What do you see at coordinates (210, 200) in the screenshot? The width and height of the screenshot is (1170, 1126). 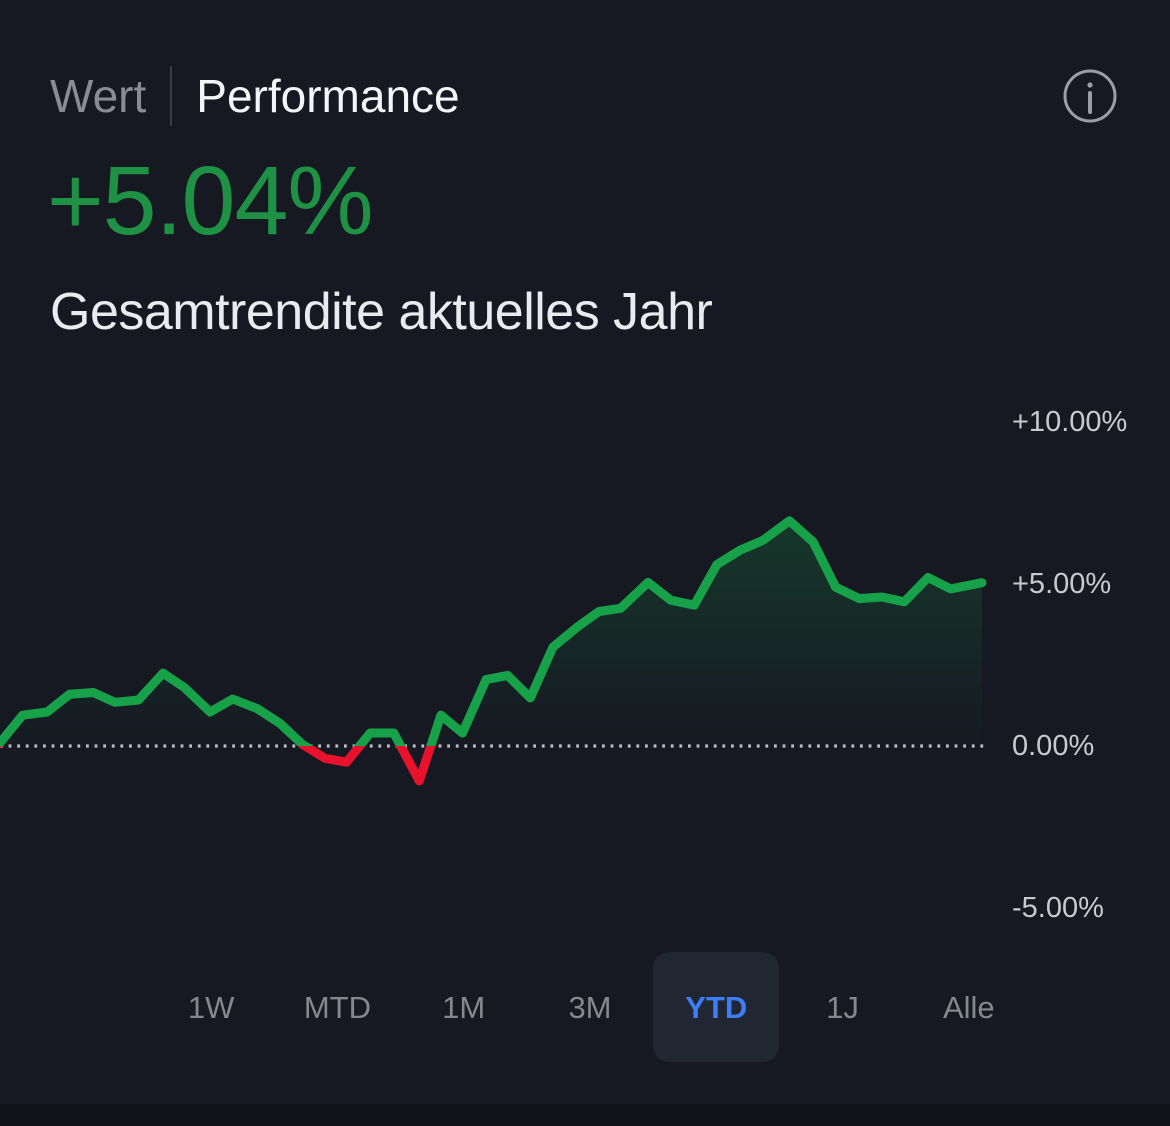 I see `performance-value: +5.04%` at bounding box center [210, 200].